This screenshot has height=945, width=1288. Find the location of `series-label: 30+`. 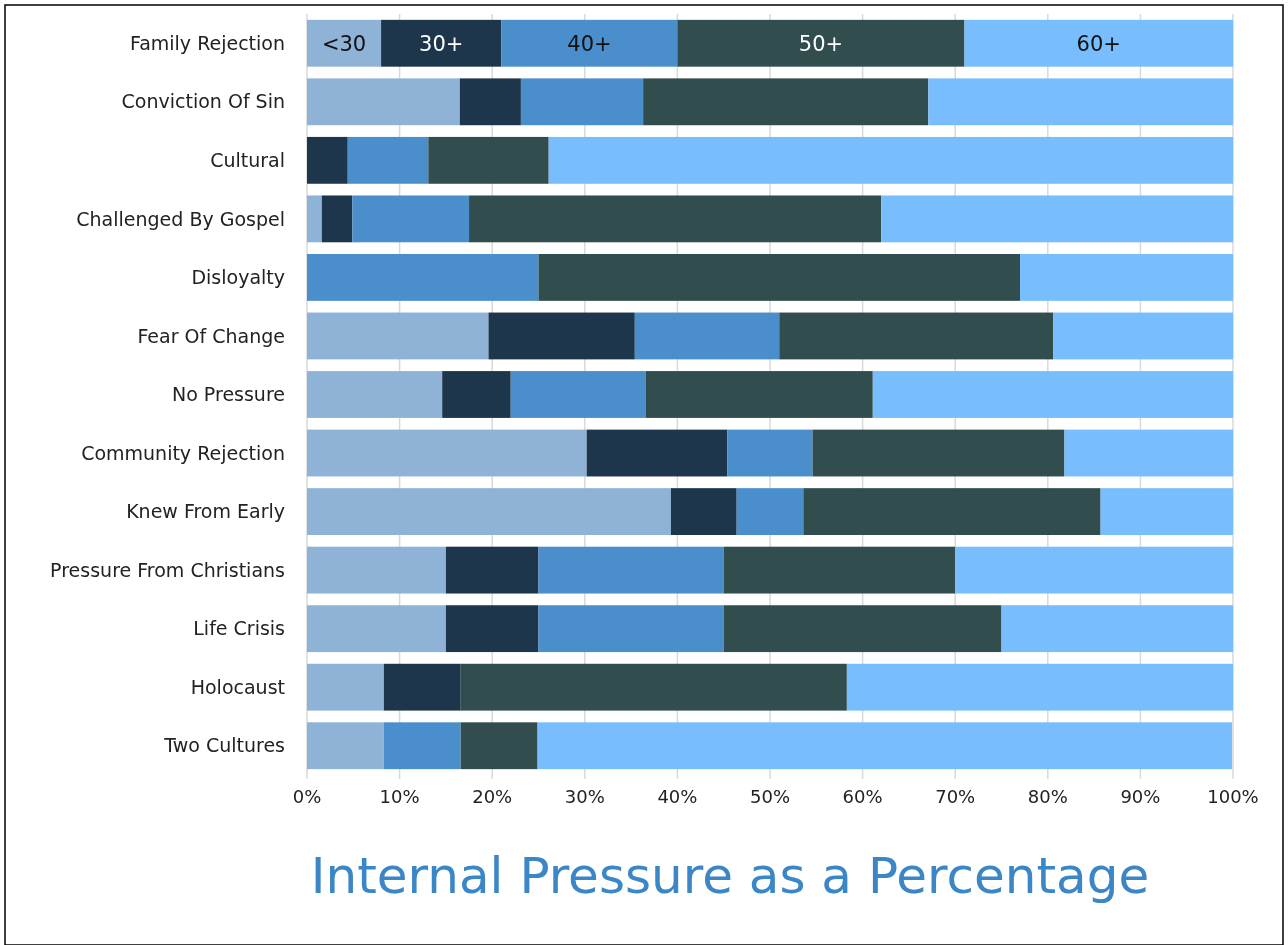

series-label: 30+ is located at coordinates (441, 43).